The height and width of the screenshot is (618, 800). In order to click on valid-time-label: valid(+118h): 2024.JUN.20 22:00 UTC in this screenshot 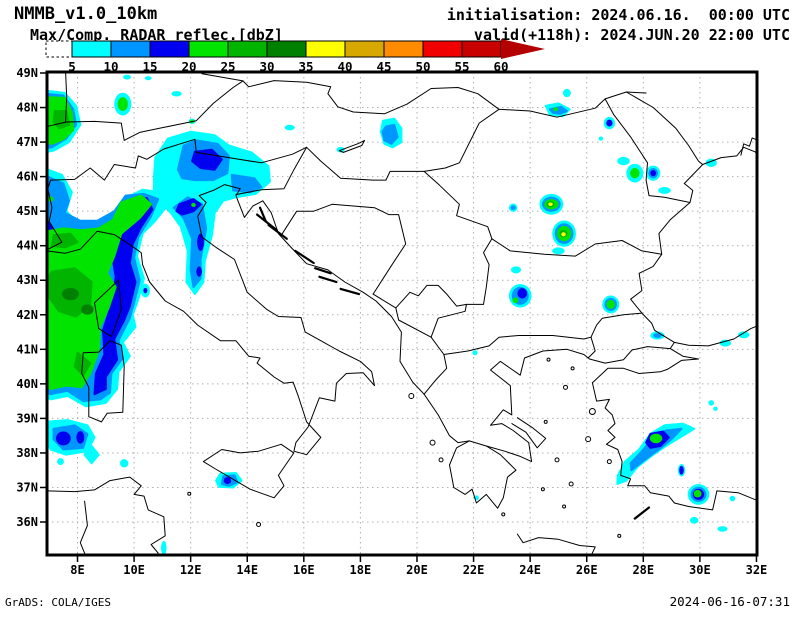, I will do `click(631, 35)`.